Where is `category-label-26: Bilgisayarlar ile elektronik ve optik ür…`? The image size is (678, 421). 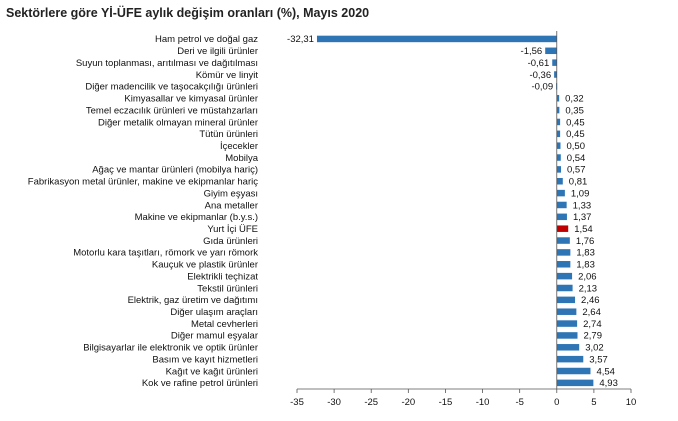
category-label-26: Bilgisayarlar ile elektronik ve optik ür… is located at coordinates (170, 348).